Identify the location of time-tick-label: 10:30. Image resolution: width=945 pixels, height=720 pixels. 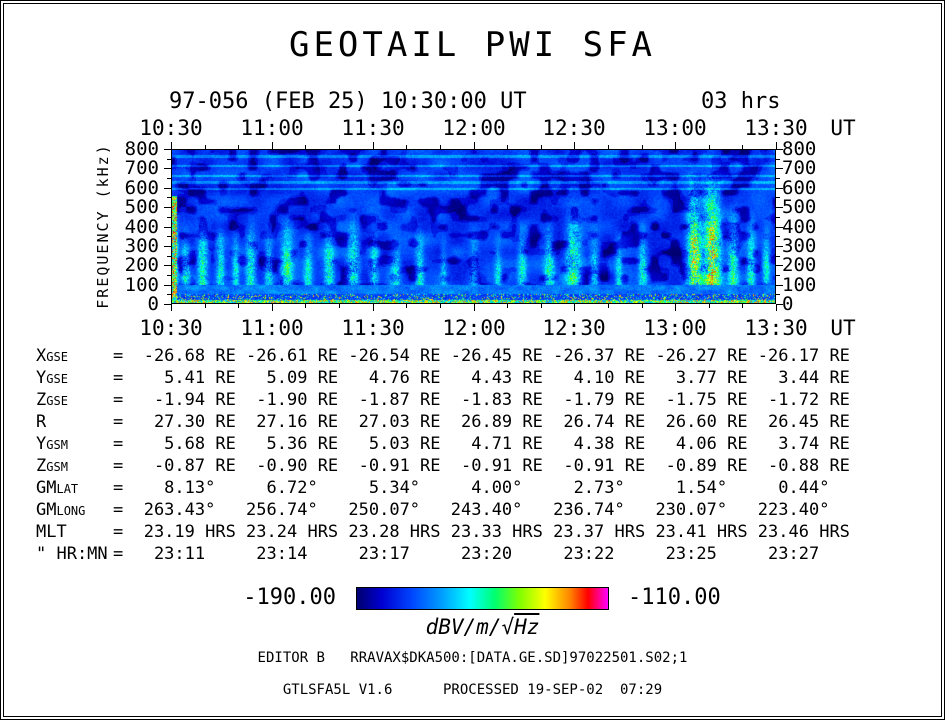
(171, 128).